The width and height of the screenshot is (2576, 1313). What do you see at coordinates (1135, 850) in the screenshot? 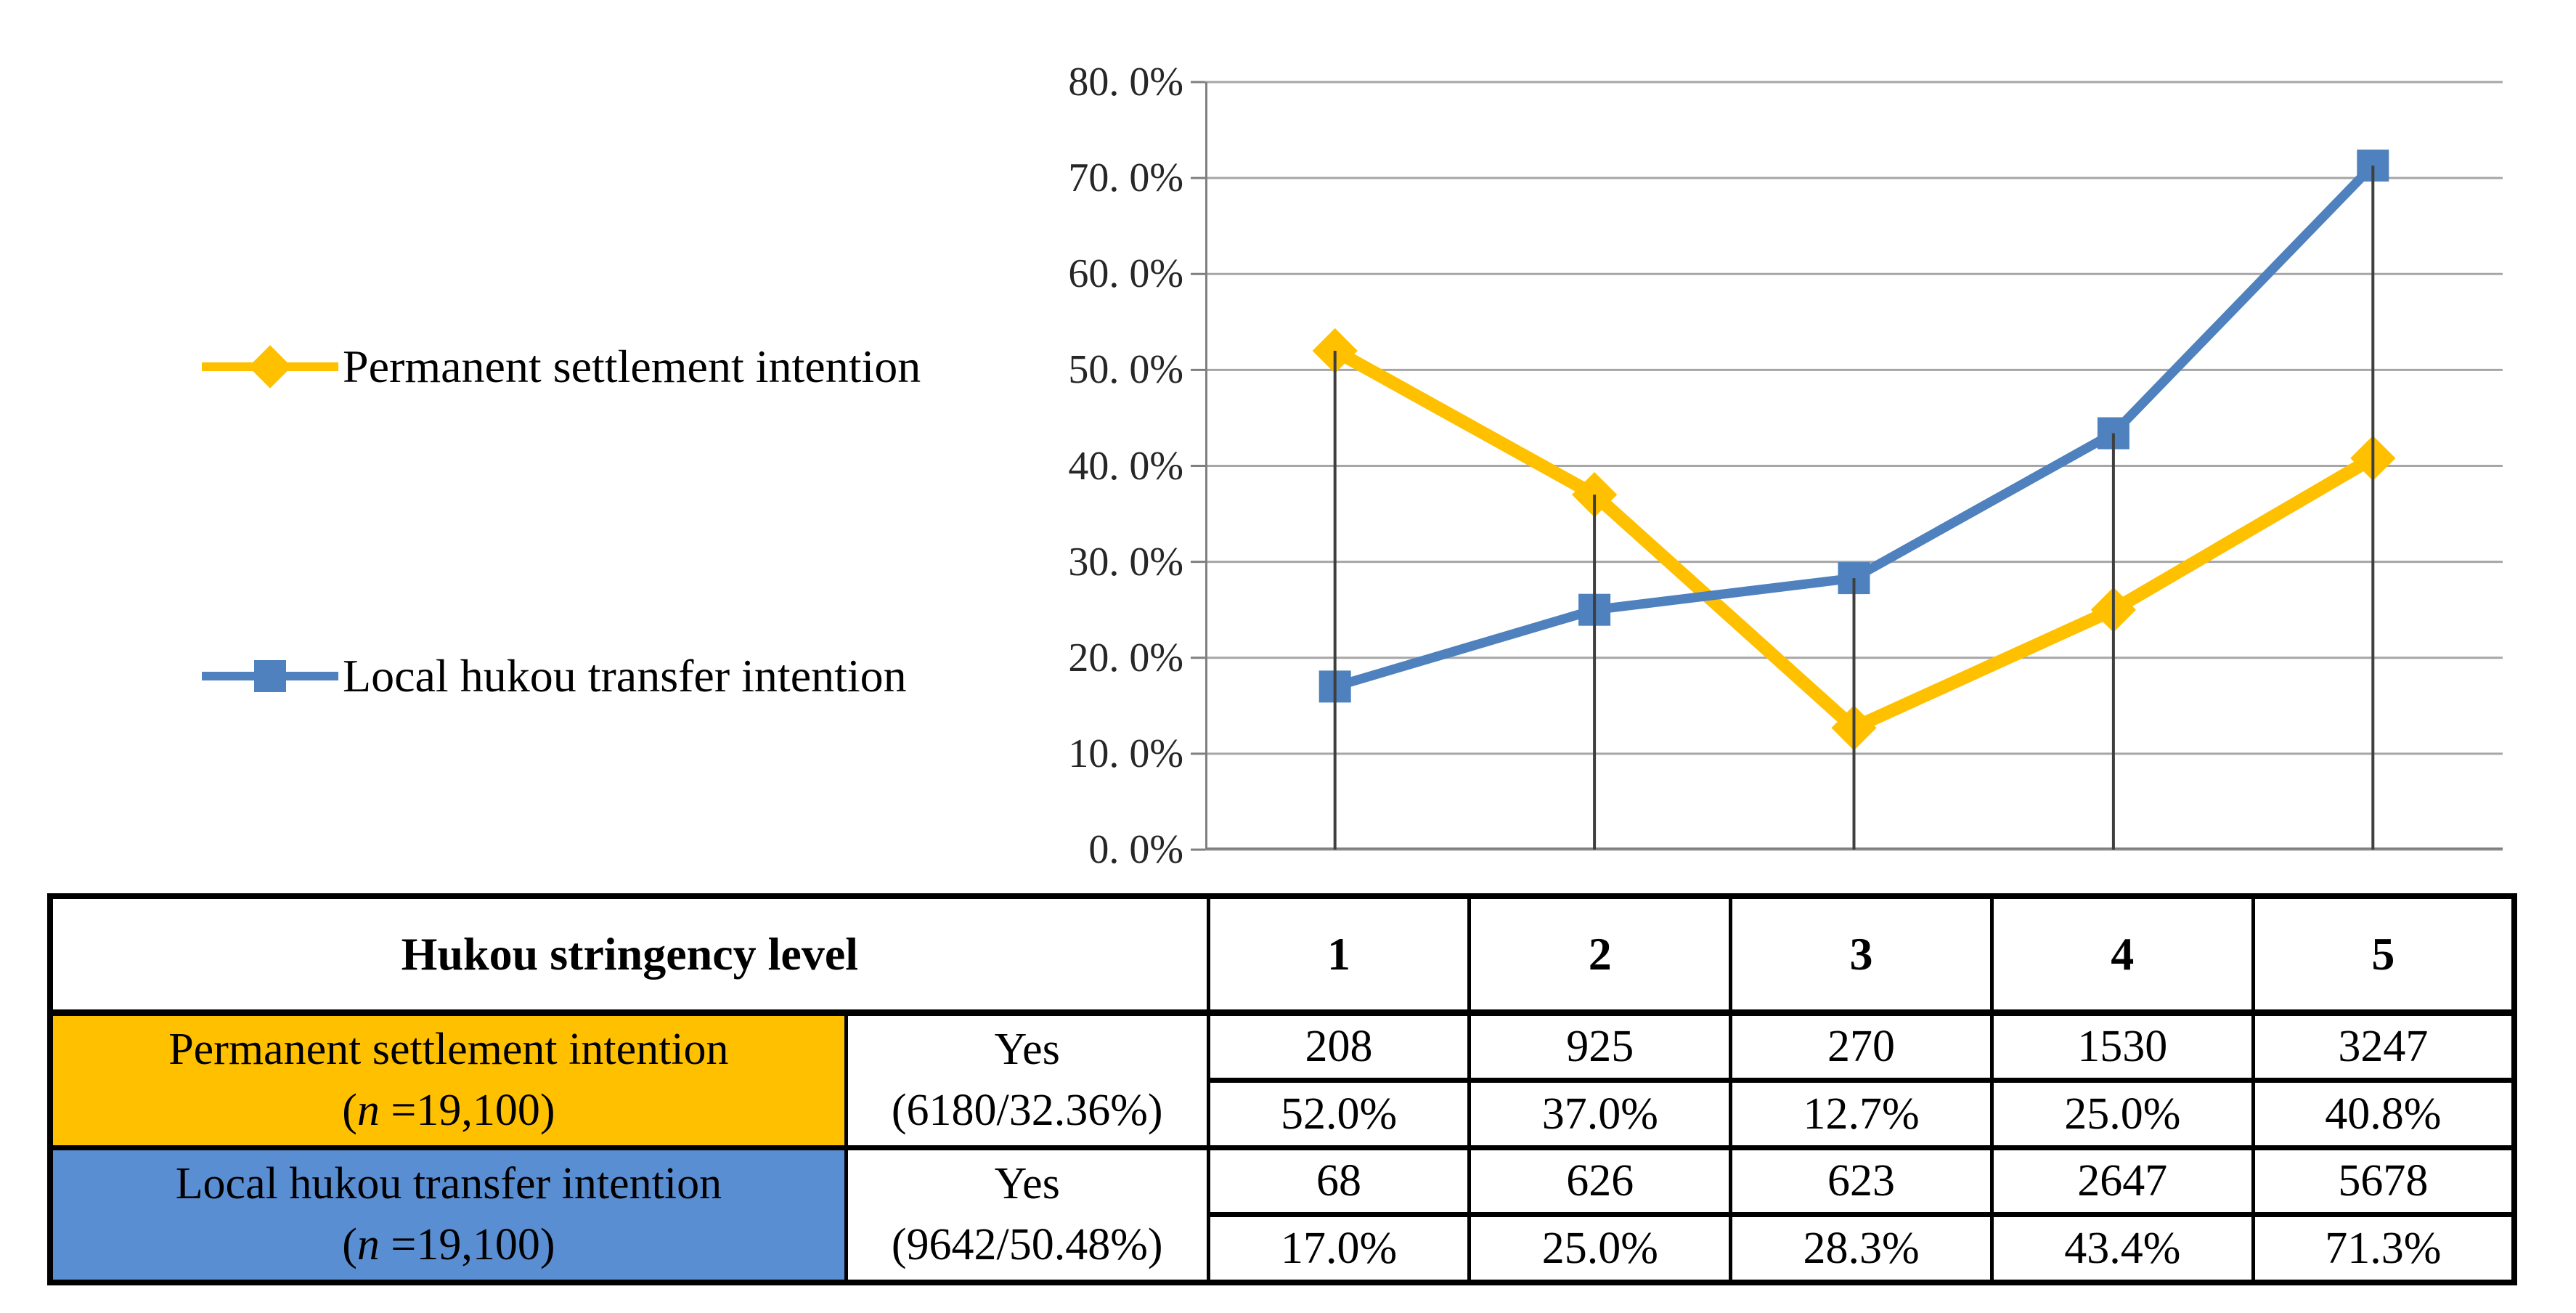
I see `y-axis-tick-label: 0. 0%` at bounding box center [1135, 850].